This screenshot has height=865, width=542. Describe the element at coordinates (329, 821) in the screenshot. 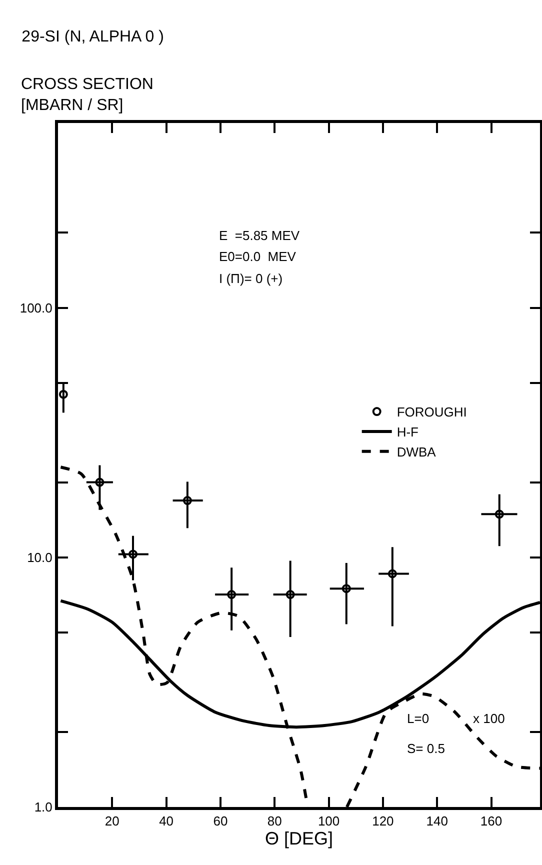

I see `x-tick-label: 100` at that location.